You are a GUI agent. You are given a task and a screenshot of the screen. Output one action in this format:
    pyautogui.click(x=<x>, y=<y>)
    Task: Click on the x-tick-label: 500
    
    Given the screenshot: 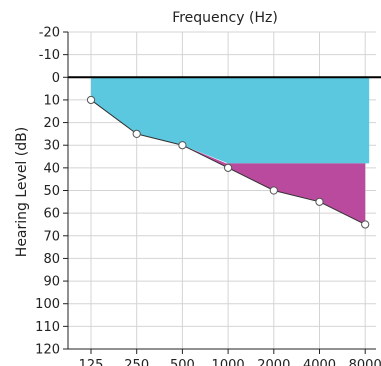 What is the action you would take?
    pyautogui.click(x=182, y=362)
    